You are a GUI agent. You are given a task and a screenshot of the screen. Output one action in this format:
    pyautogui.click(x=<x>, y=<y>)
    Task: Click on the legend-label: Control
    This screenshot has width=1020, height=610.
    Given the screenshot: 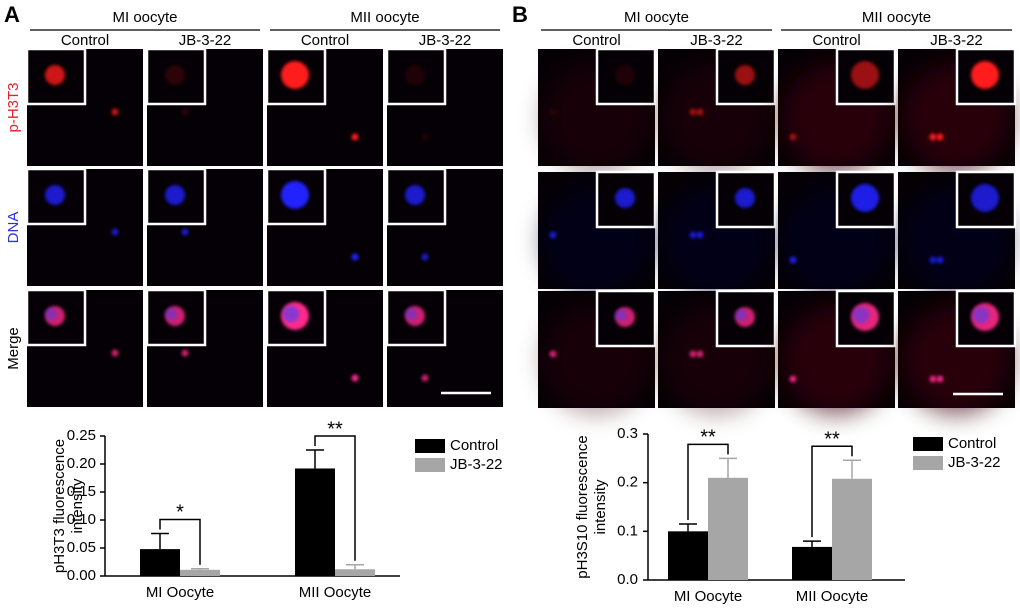 What is the action you would take?
    pyautogui.click(x=972, y=443)
    